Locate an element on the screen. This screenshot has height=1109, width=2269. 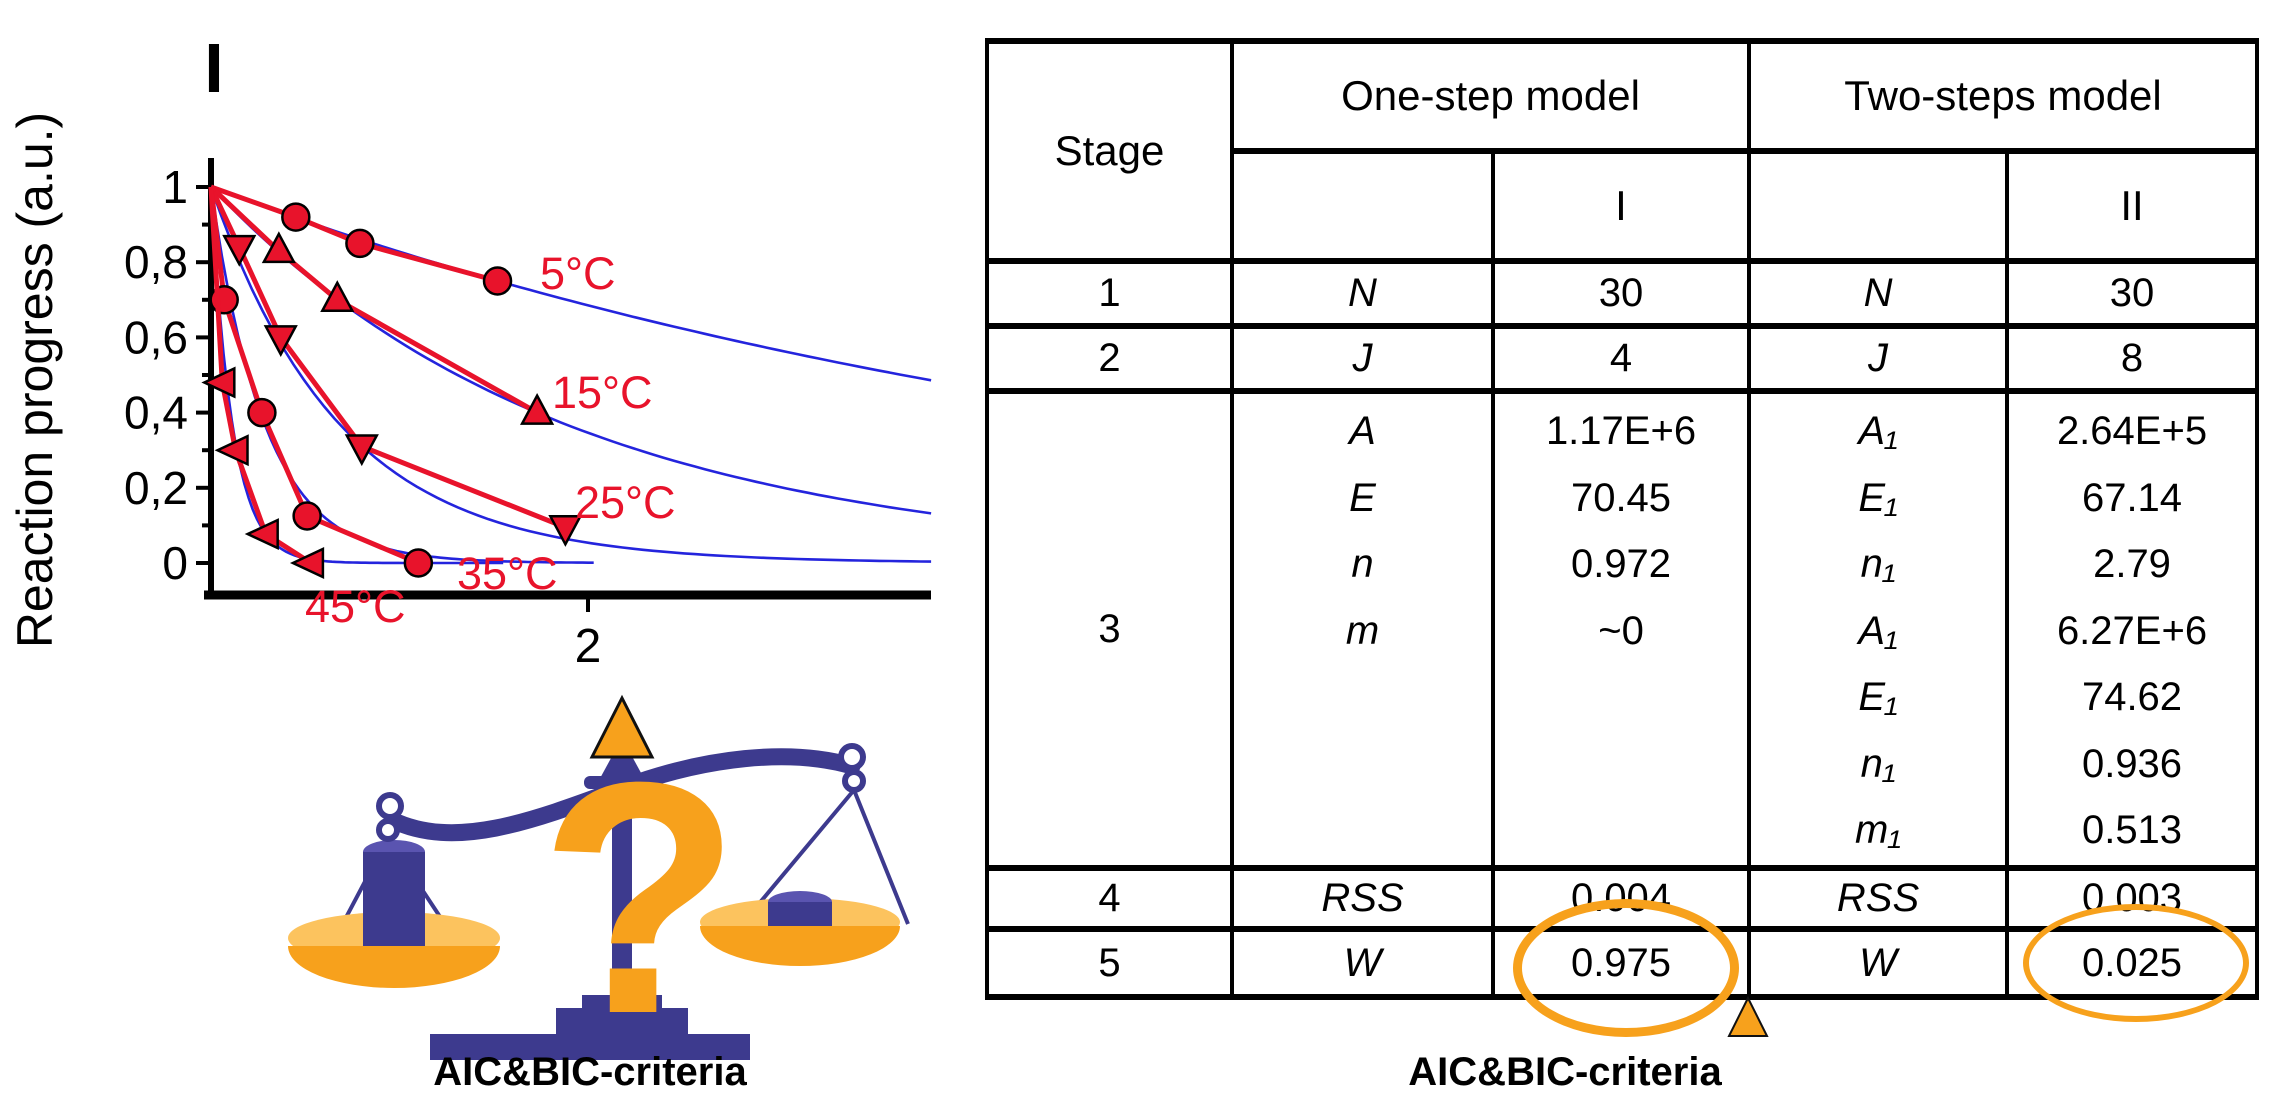
stage-5-value-one-step: 0.975 is located at coordinates (1621, 963).